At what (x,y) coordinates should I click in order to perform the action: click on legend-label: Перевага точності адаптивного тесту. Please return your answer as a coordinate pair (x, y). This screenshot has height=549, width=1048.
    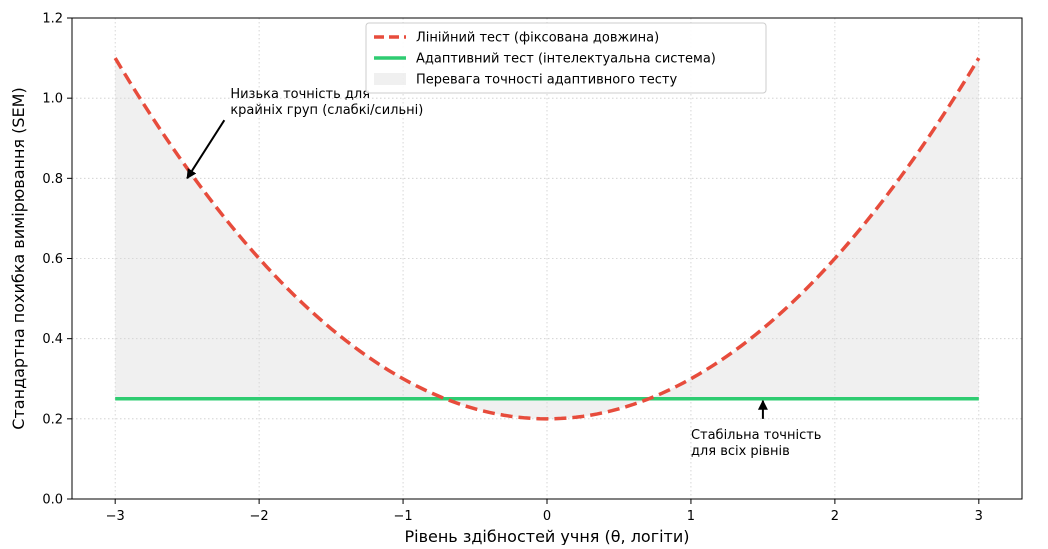
    Looking at the image, I should click on (546, 80).